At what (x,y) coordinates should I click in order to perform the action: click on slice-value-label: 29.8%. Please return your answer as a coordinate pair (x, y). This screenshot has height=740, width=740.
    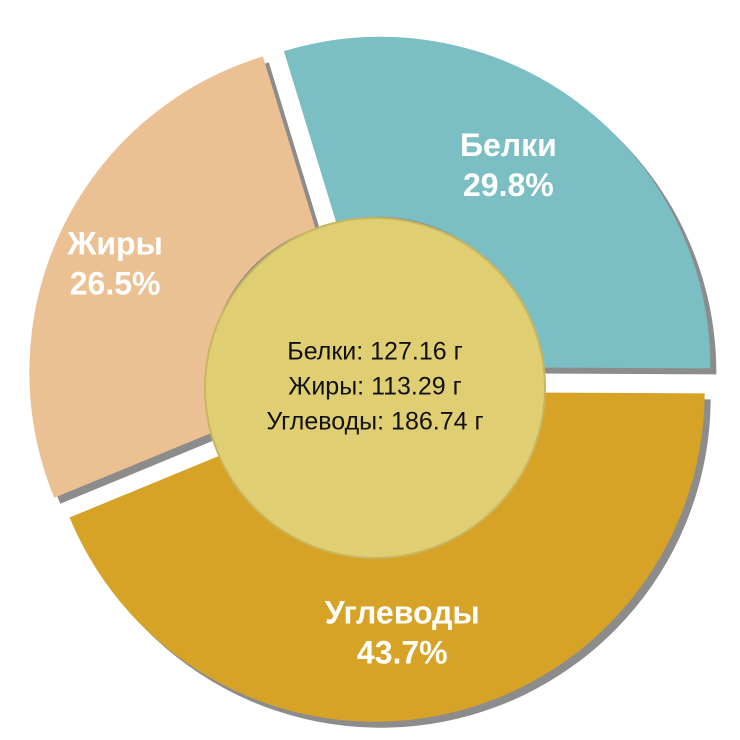
    Looking at the image, I should click on (508, 185).